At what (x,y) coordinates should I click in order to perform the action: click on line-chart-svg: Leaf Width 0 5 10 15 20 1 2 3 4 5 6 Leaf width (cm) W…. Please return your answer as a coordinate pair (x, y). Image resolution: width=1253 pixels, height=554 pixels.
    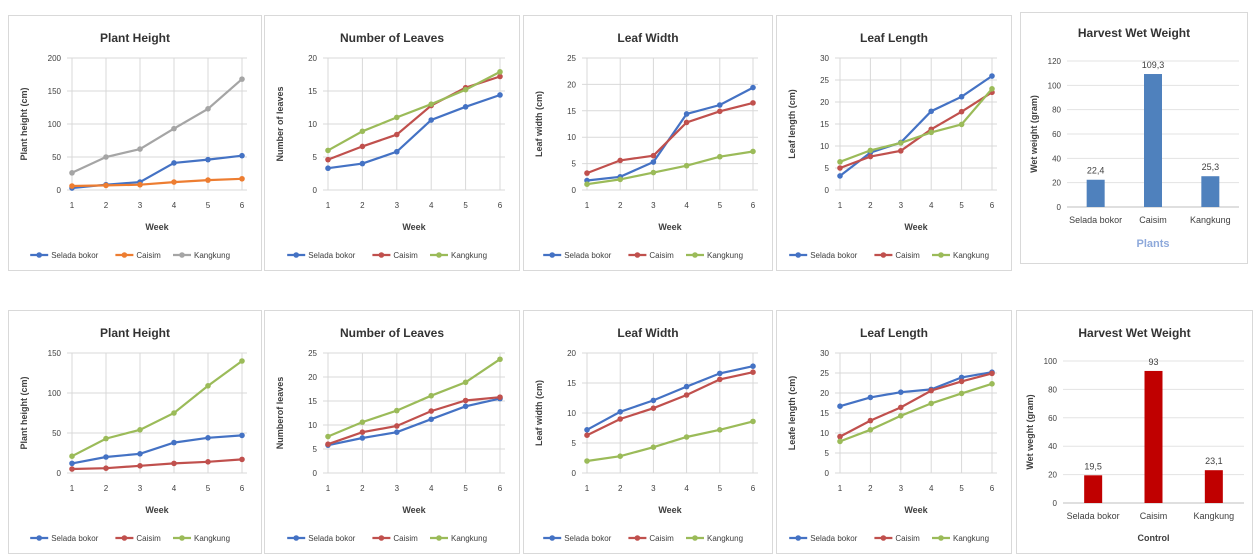
    Looking at the image, I should click on (646, 434).